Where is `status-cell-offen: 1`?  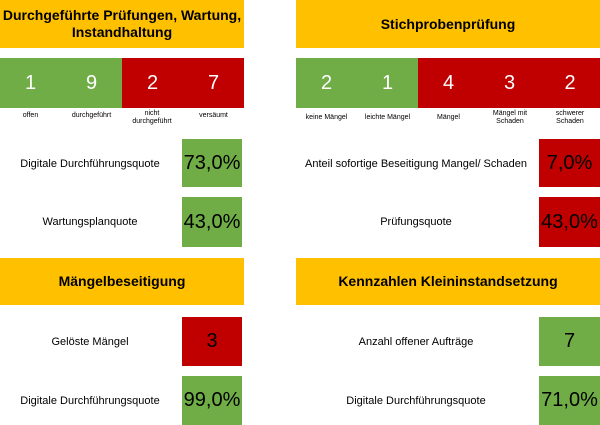 status-cell-offen: 1 is located at coordinates (30, 83).